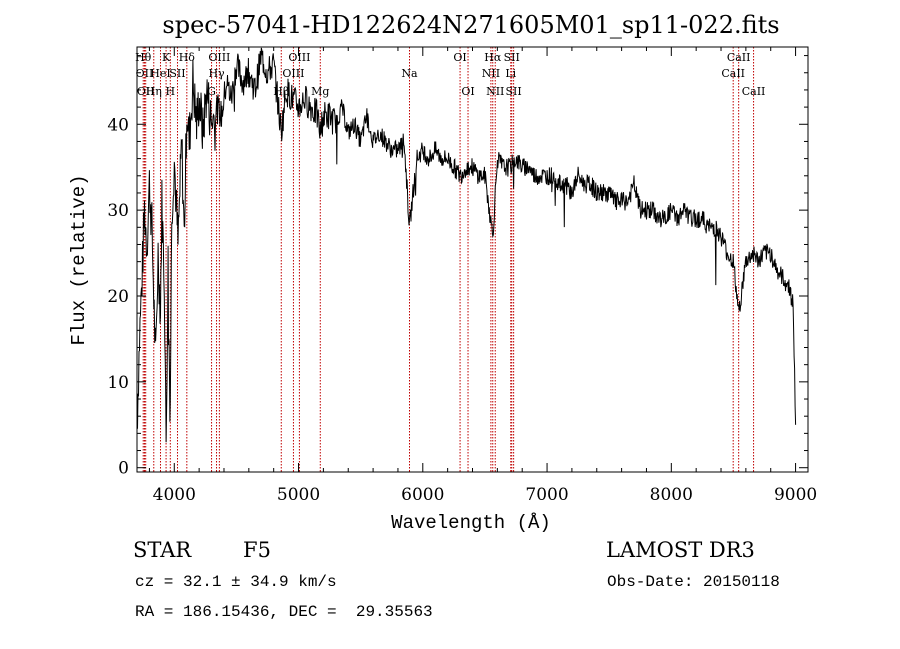 Image resolution: width=900 pixels, height=649 pixels. I want to click on spectral-line-label: HeI, so click(160, 73).